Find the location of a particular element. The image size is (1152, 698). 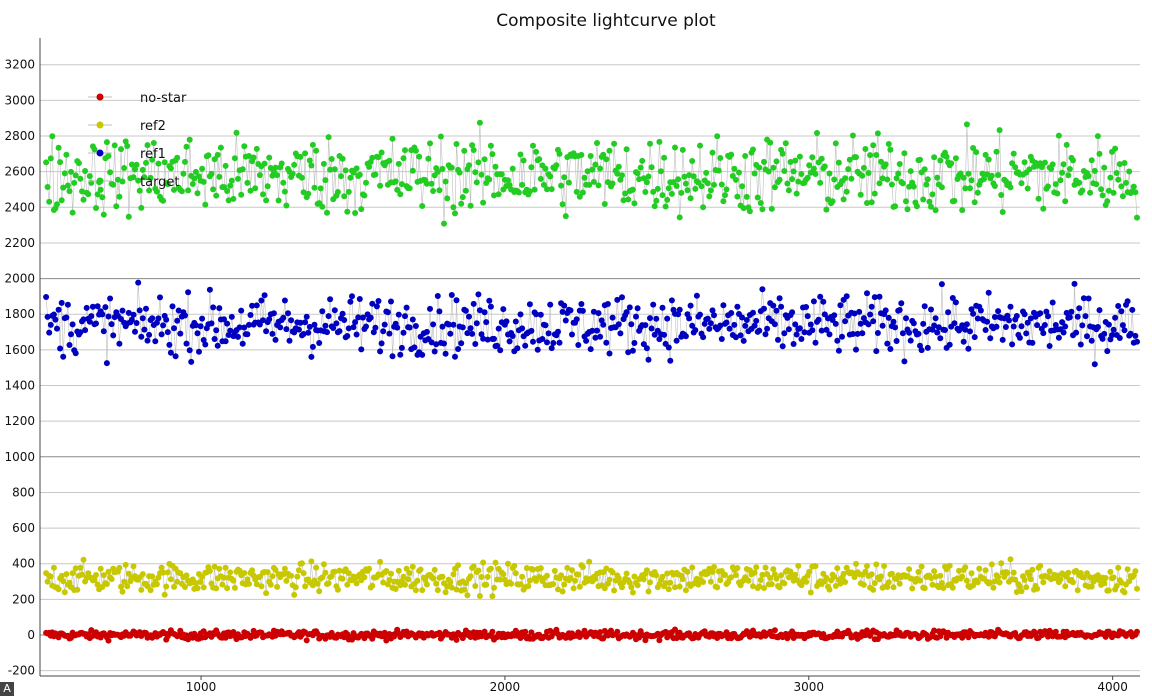

data-point-no-star is located at coordinates (962, 637).